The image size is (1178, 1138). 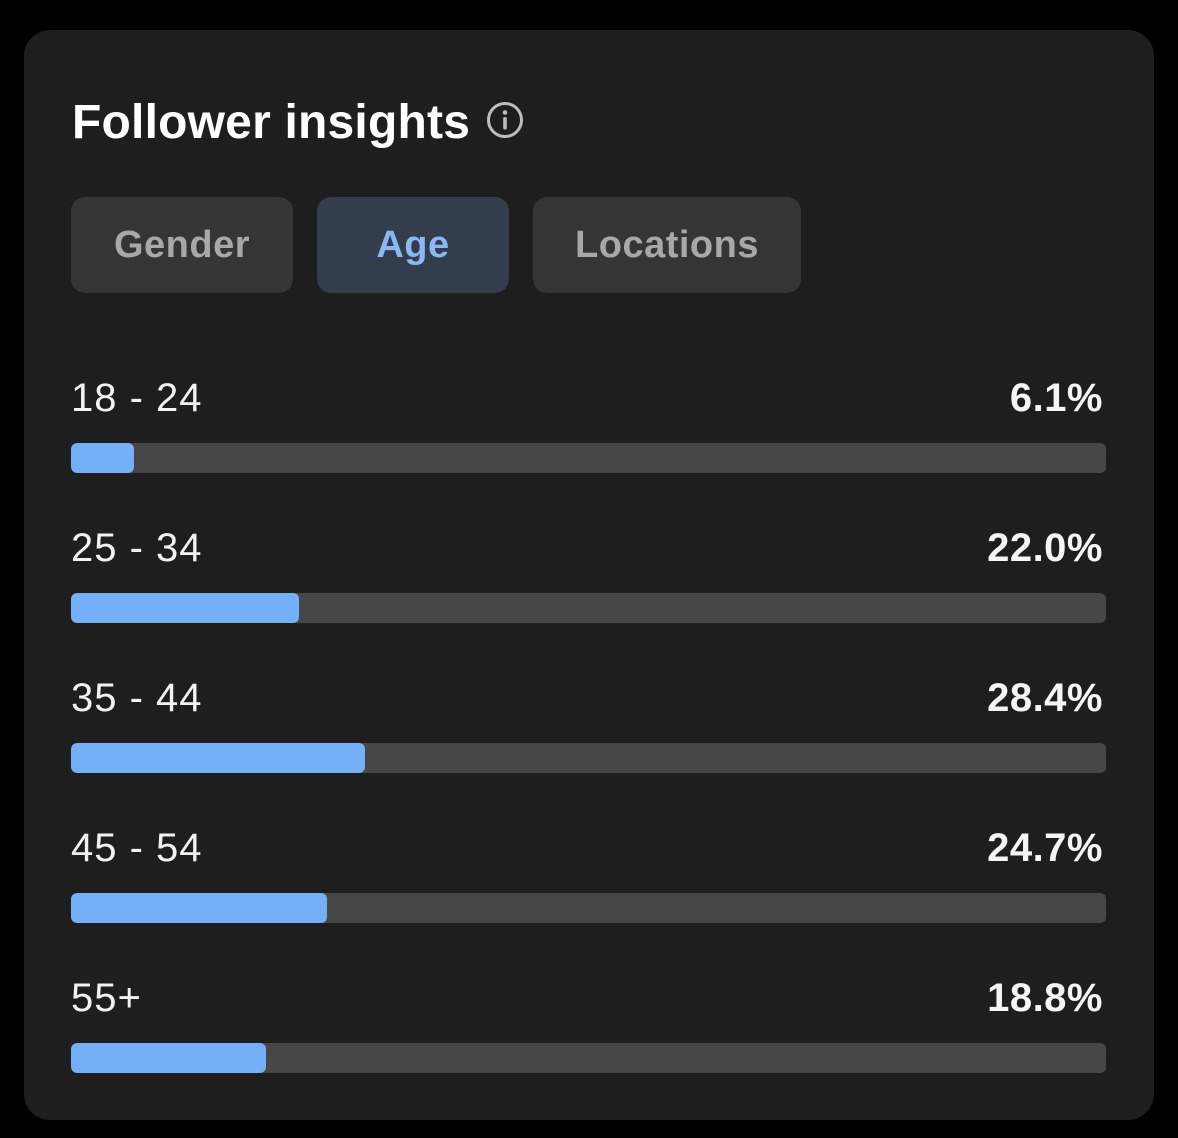 What do you see at coordinates (137, 848) in the screenshot?
I see `age-range-label: 45 - 54` at bounding box center [137, 848].